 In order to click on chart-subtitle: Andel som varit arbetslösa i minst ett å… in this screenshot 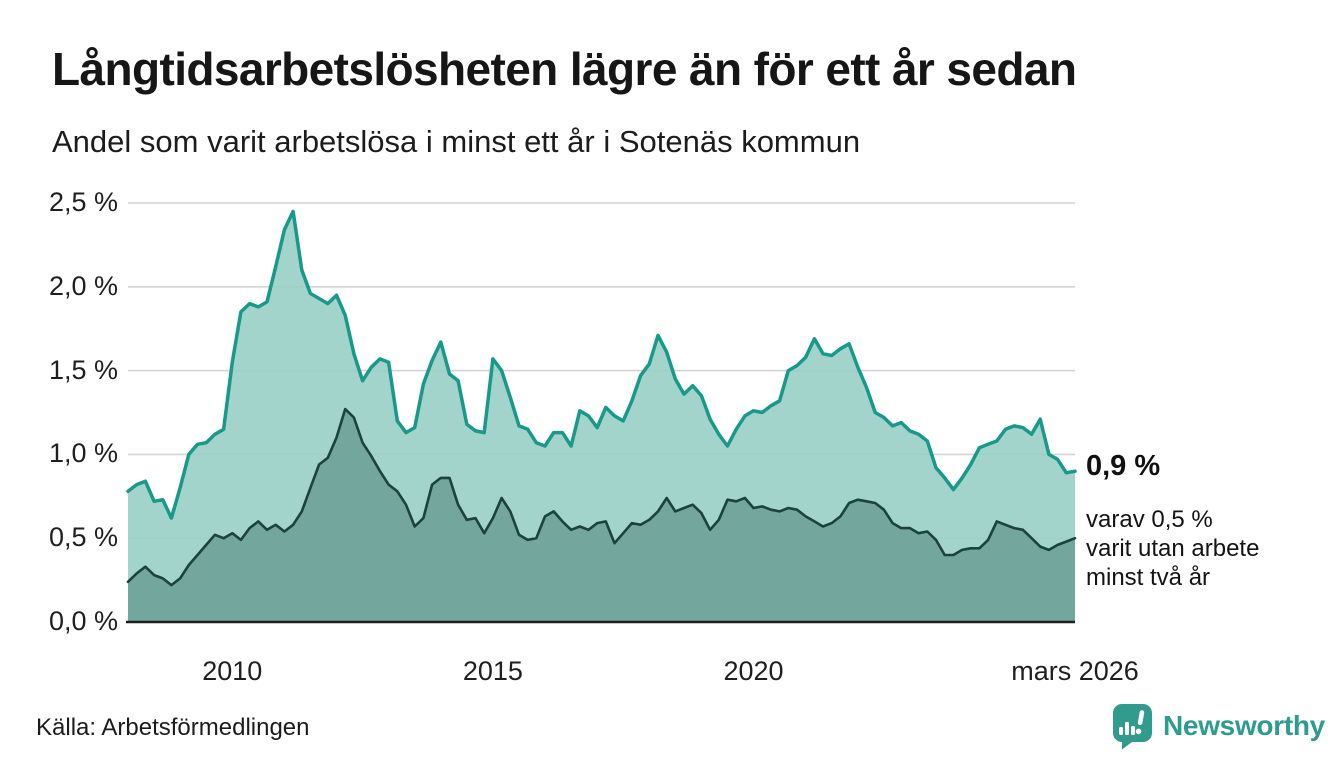, I will do `click(456, 141)`.